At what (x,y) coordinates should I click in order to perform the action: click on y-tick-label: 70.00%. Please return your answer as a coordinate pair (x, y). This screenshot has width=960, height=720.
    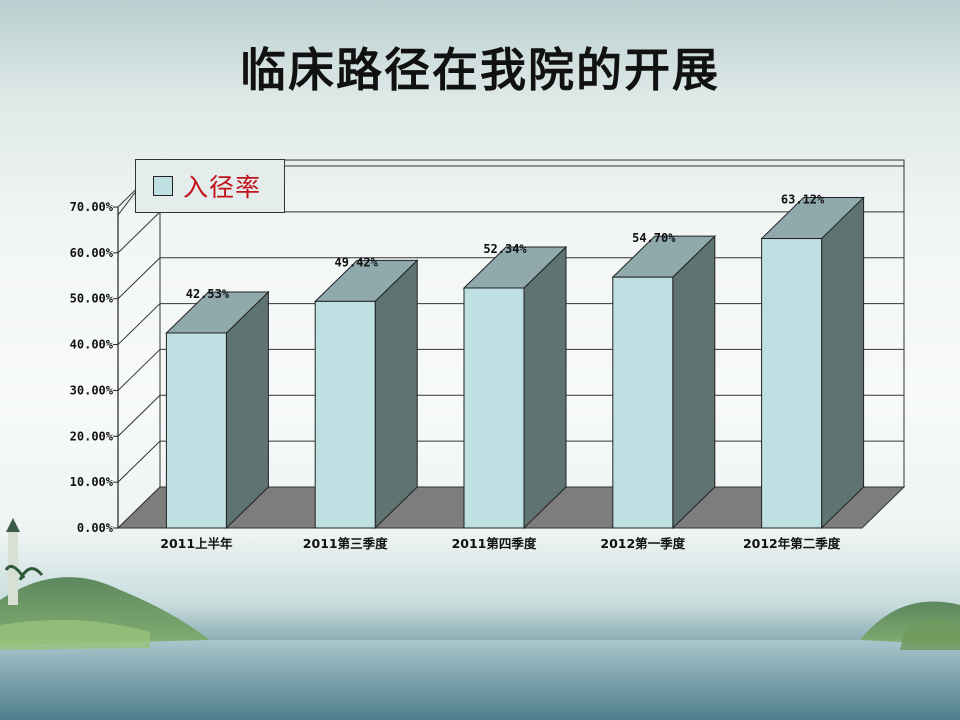
    Looking at the image, I should click on (92, 207).